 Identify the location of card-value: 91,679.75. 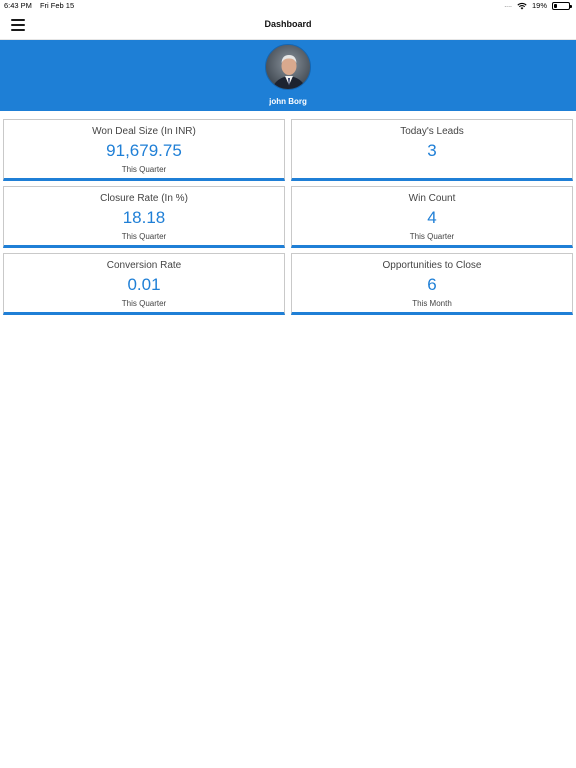
(144, 150).